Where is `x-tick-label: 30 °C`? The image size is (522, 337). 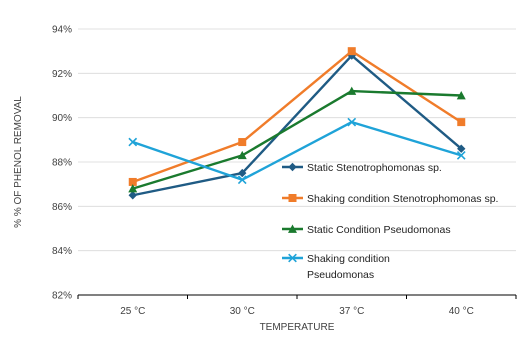
x-tick-label: 30 °C is located at coordinates (242, 311).